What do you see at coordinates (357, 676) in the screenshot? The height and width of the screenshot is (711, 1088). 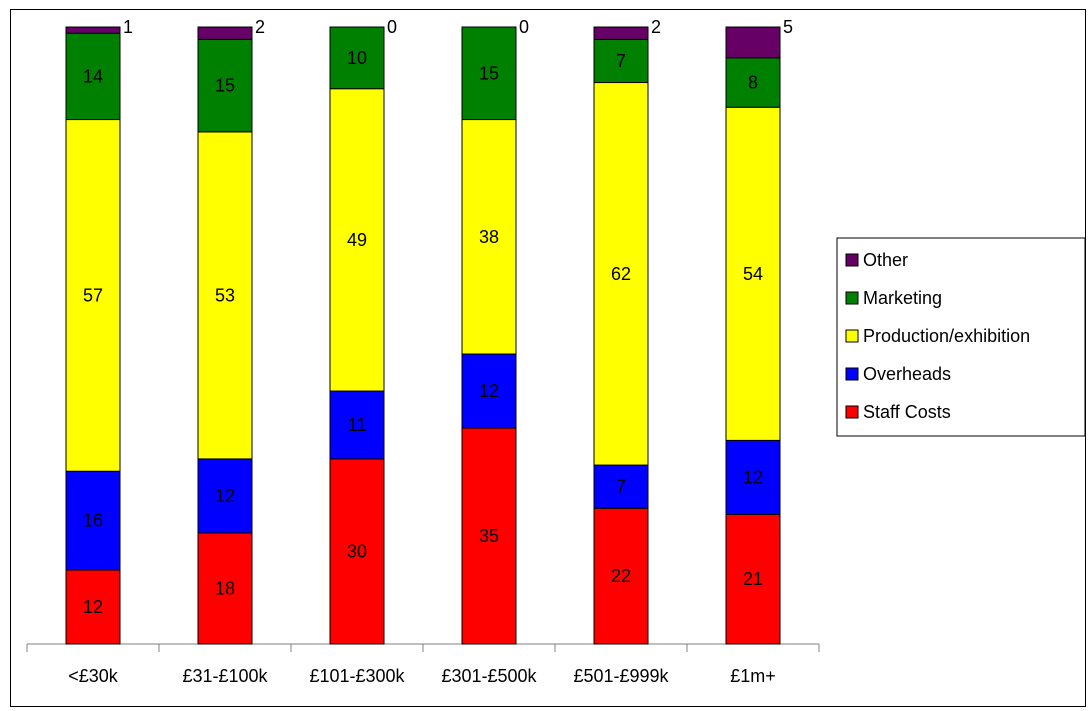 I see `x-tick-label: £101-£300k` at bounding box center [357, 676].